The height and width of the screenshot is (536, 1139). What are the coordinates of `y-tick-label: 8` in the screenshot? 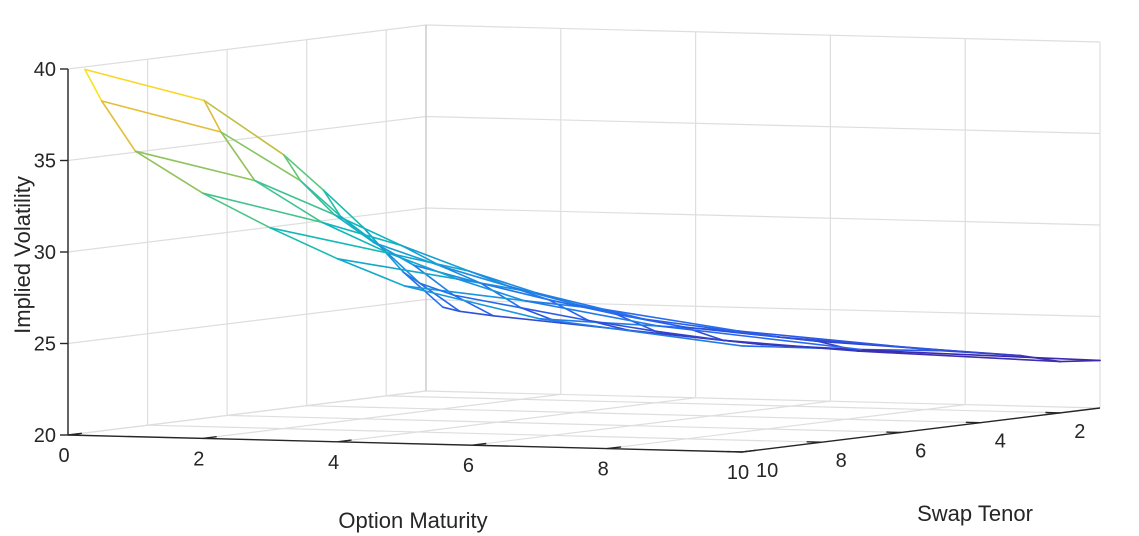 It's located at (841, 461).